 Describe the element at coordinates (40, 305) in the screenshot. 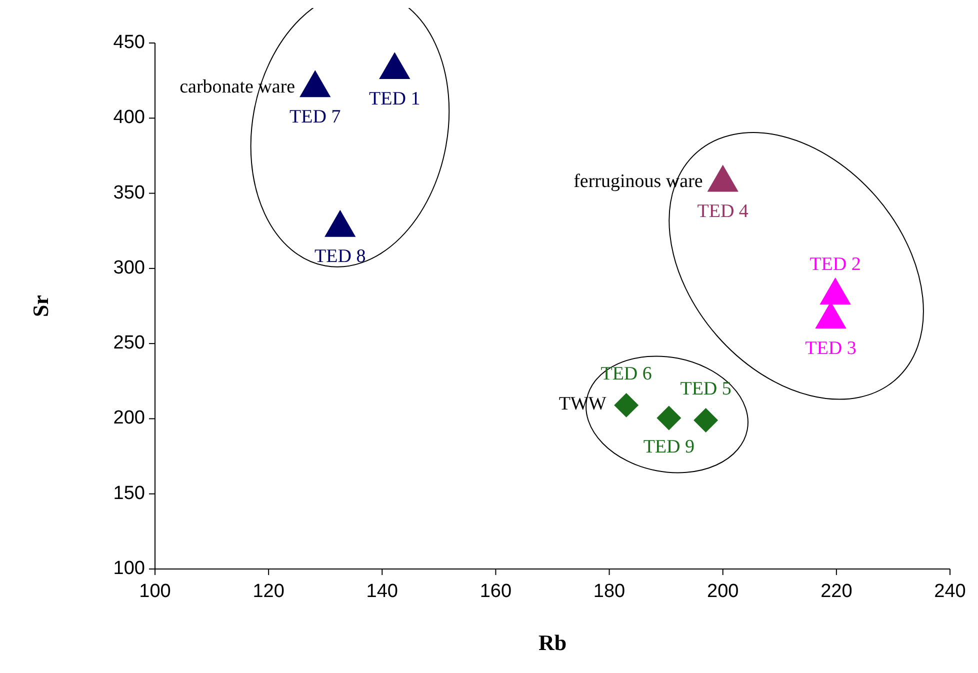

I see `y-axis-title: Sr` at that location.